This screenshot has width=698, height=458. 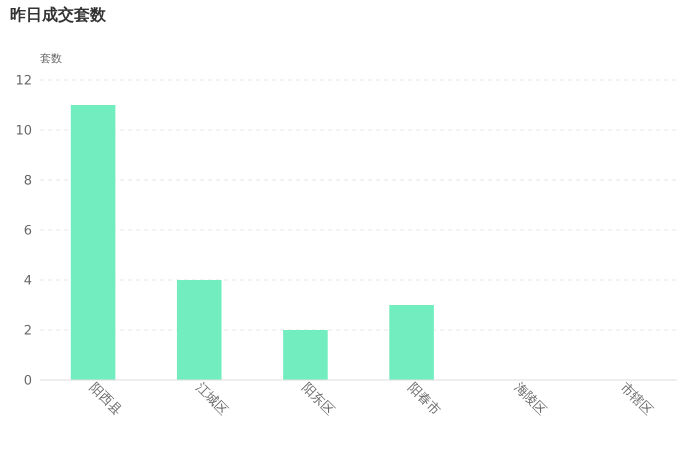 I want to click on y-tick-label: 4, so click(x=28, y=281).